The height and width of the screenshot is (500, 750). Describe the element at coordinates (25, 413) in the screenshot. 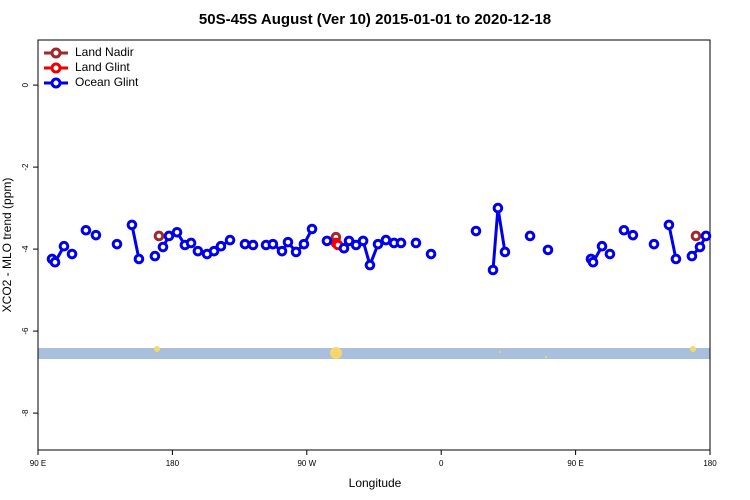

I see `y-tick-label: -8` at that location.